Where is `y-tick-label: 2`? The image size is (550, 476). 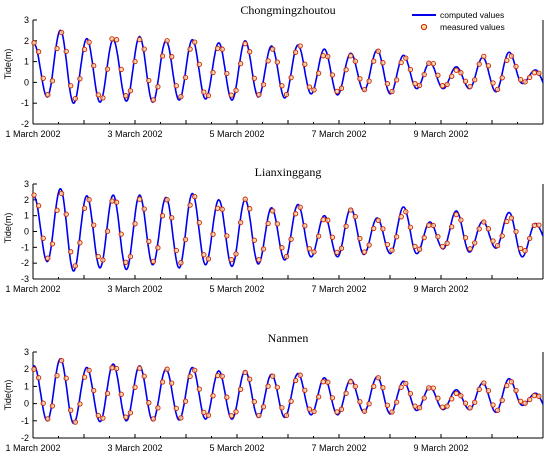 y-tick-label: 2 is located at coordinates (26, 369).